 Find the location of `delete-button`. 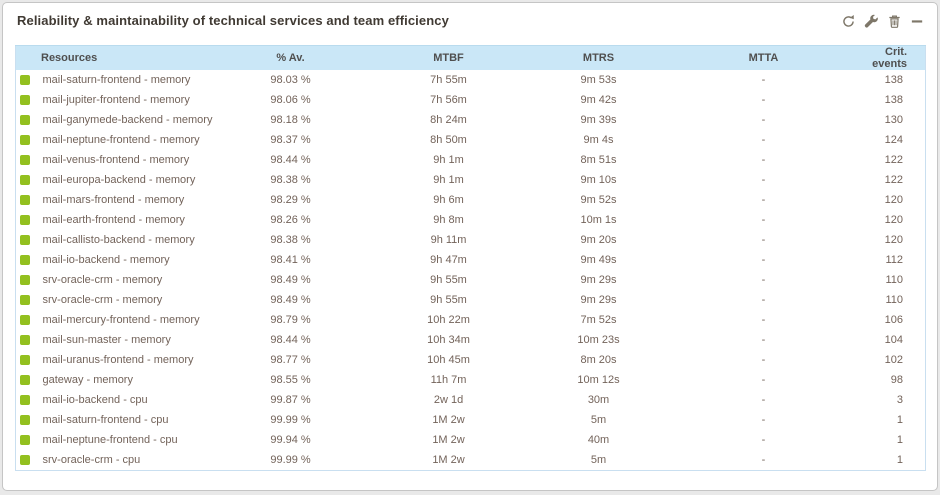

delete-button is located at coordinates (894, 21).